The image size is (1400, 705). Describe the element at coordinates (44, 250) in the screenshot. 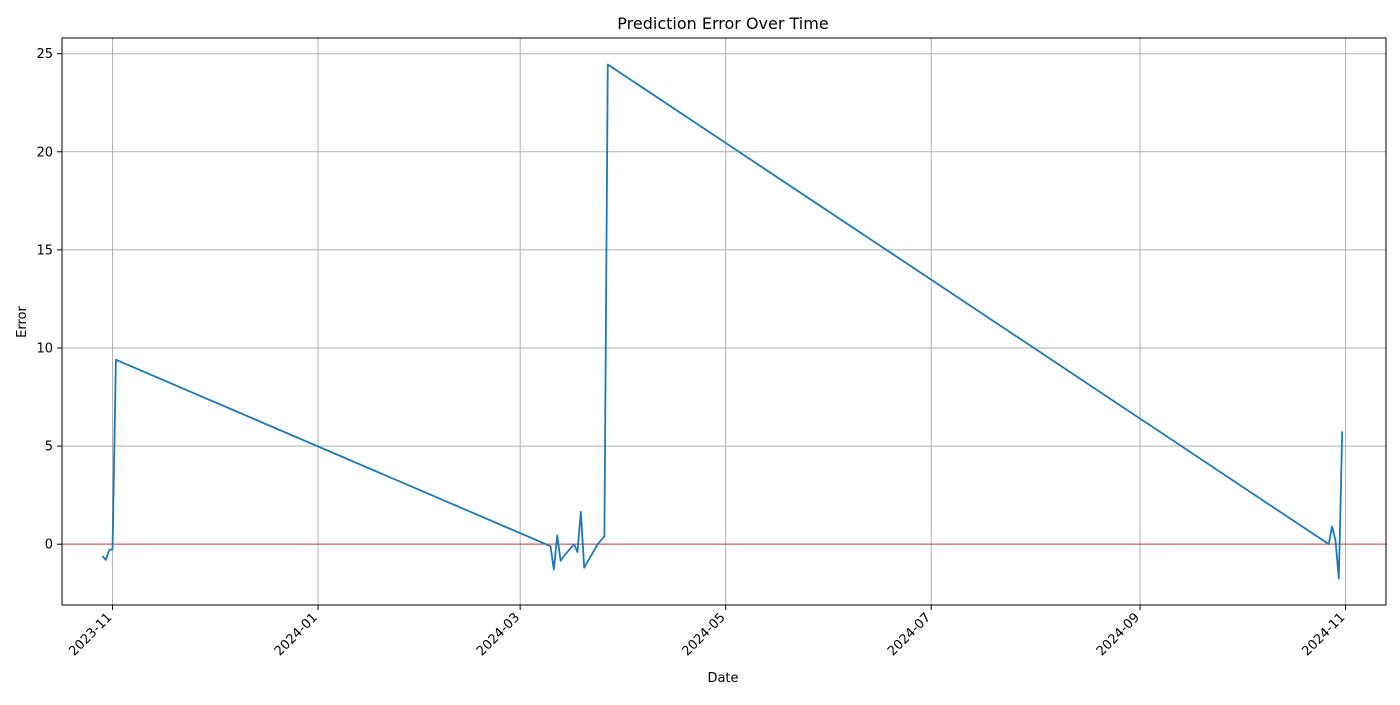

I see `y-tick-label: 15` at that location.